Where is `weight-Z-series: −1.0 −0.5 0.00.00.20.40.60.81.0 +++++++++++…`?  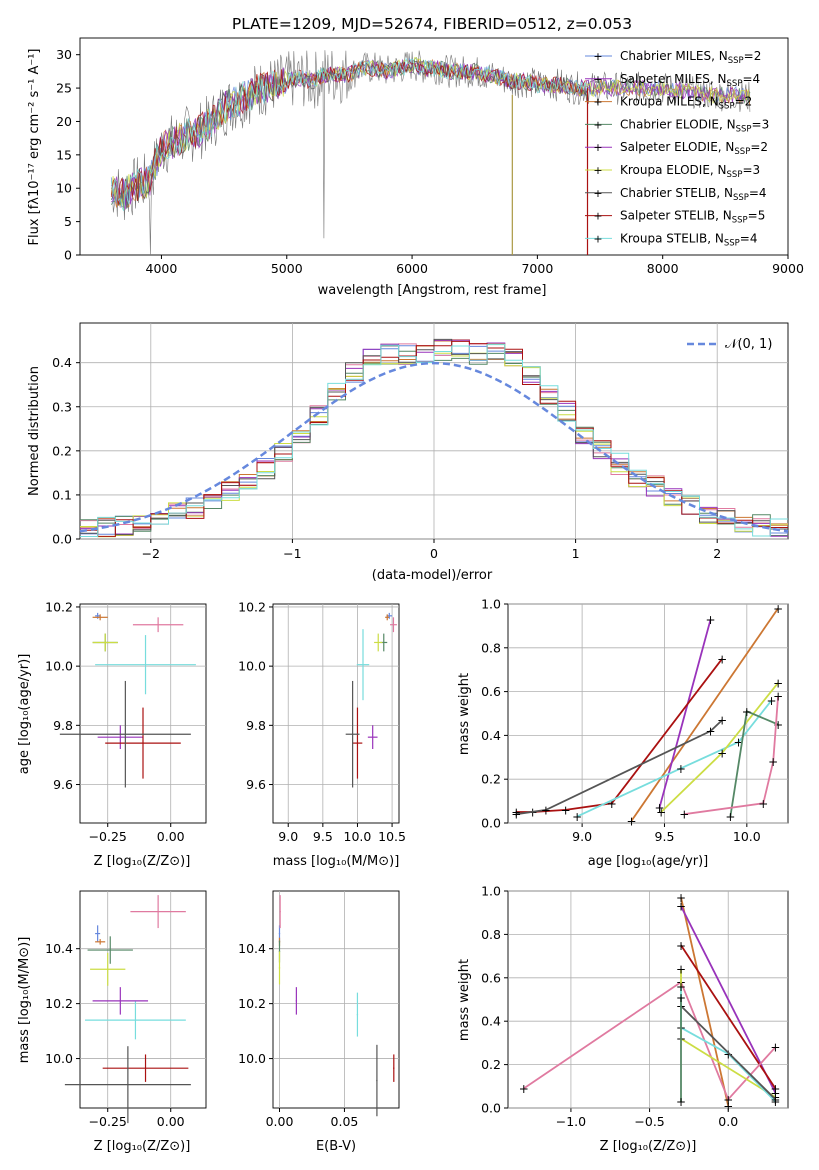 weight-Z-series: −1.0 −0.5 0.00.00.20.40.60.81.0 +++++++++++… is located at coordinates (634, 1006).